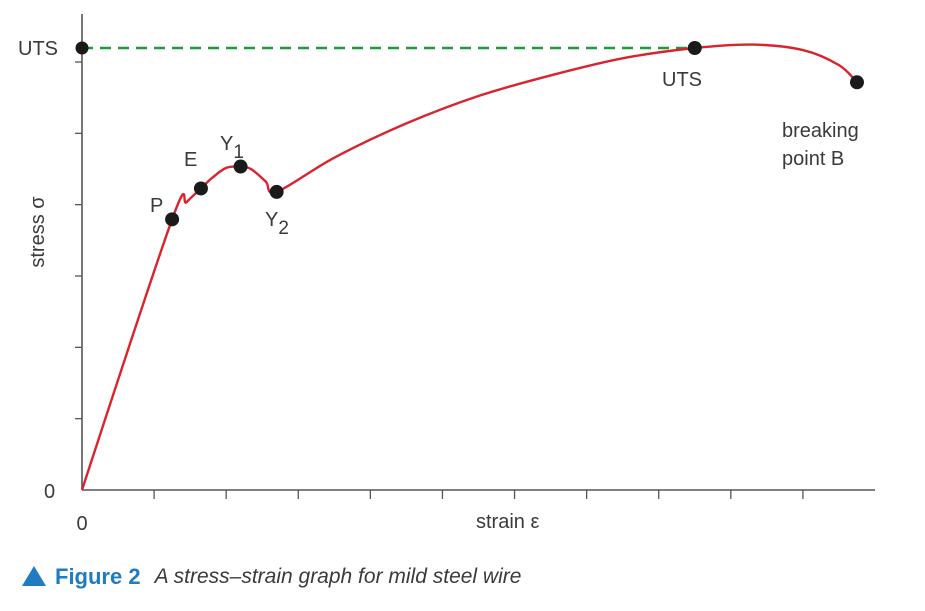 The width and height of the screenshot is (925, 611). Describe the element at coordinates (38, 232) in the screenshot. I see `y-axis-label: stress σ` at that location.